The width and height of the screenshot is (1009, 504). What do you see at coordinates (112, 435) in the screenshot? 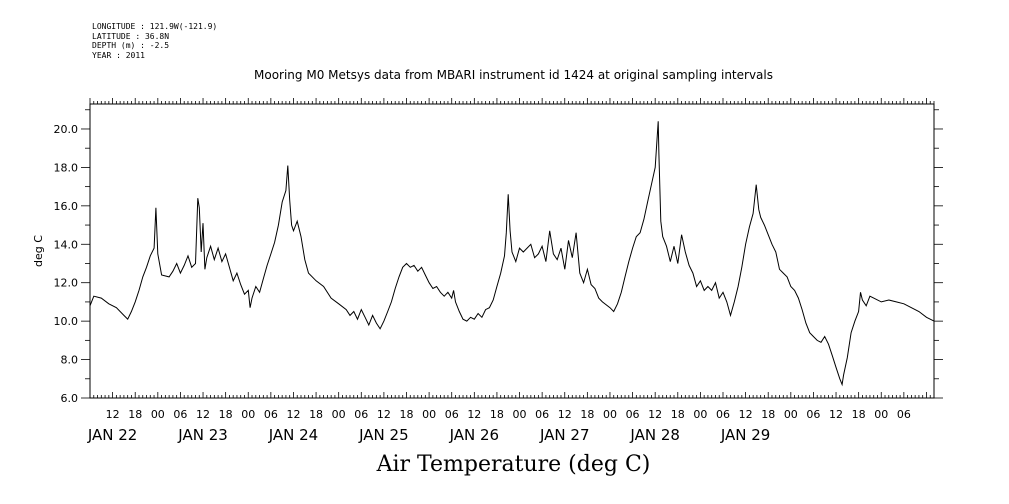
I see `day-label: JAN 22` at bounding box center [112, 435].